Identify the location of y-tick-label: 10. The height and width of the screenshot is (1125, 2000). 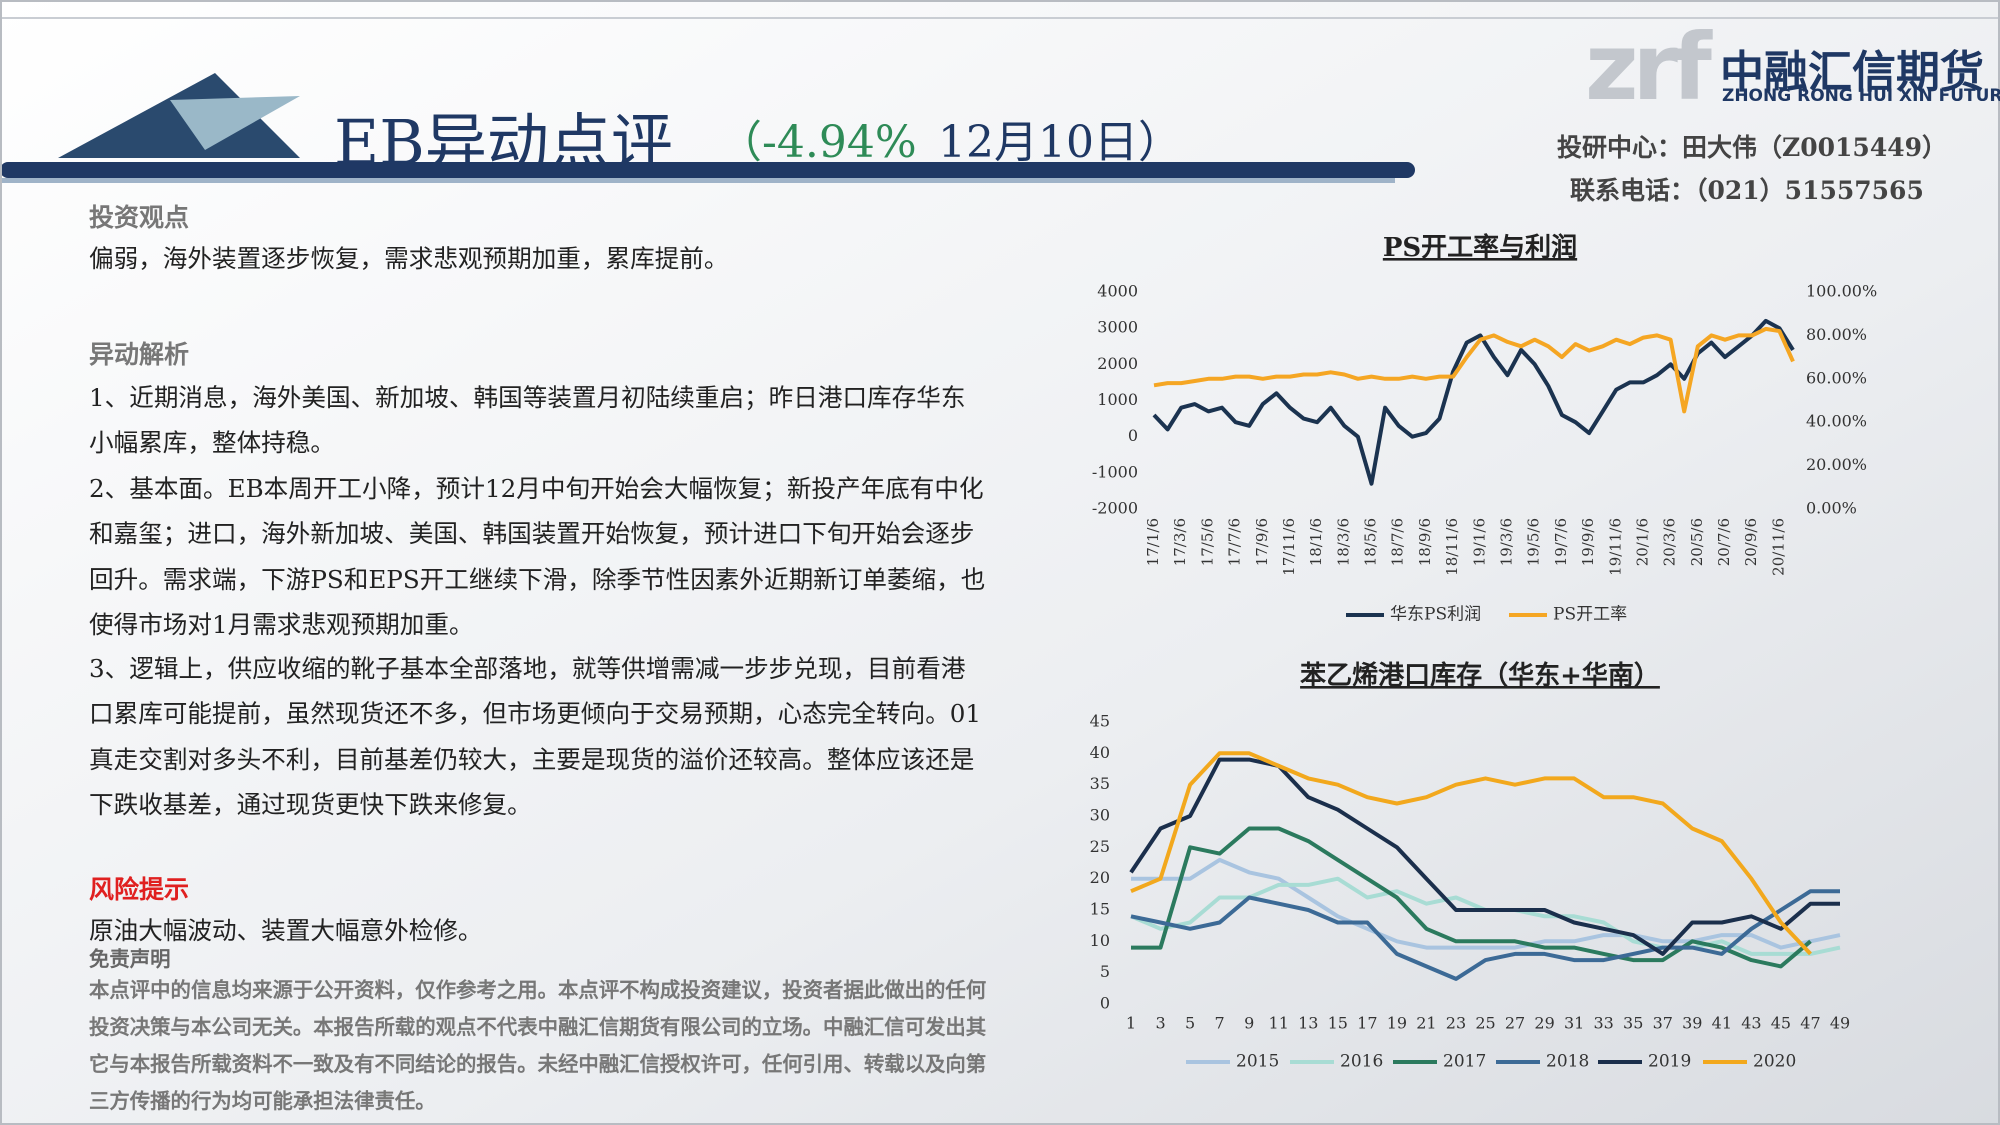
(1100, 940).